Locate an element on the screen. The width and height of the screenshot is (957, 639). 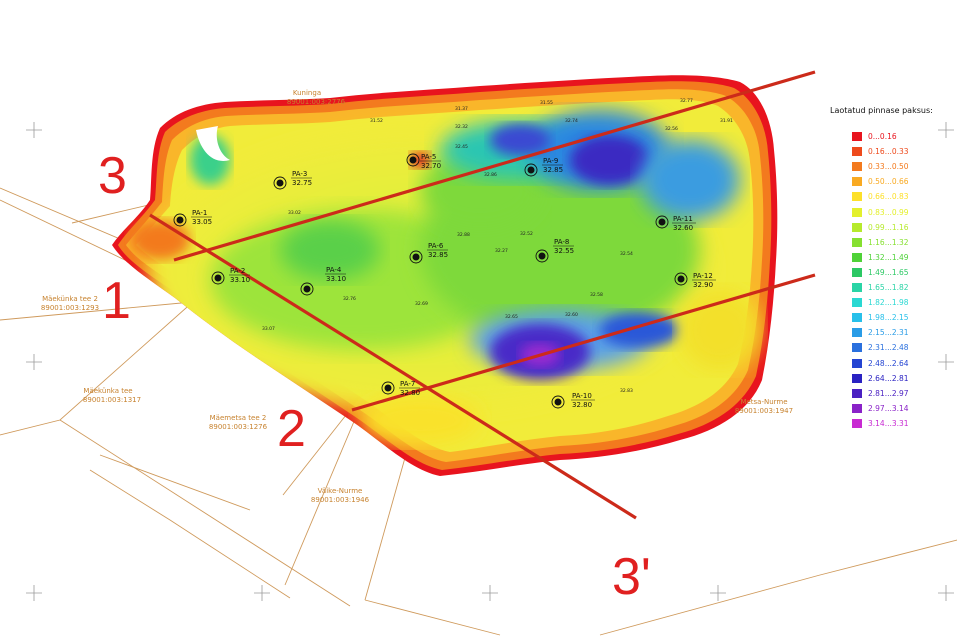
spot-height: 32.86 is located at coordinates (490, 175).